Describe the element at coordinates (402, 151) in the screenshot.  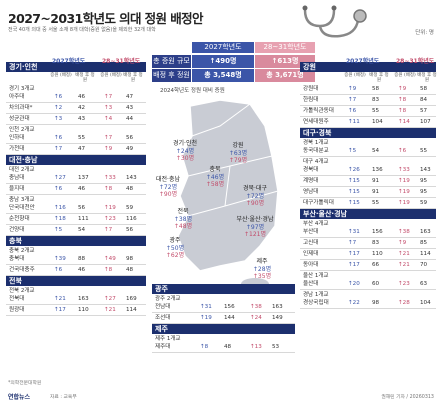
I see `row-value: ↑6` at that location.